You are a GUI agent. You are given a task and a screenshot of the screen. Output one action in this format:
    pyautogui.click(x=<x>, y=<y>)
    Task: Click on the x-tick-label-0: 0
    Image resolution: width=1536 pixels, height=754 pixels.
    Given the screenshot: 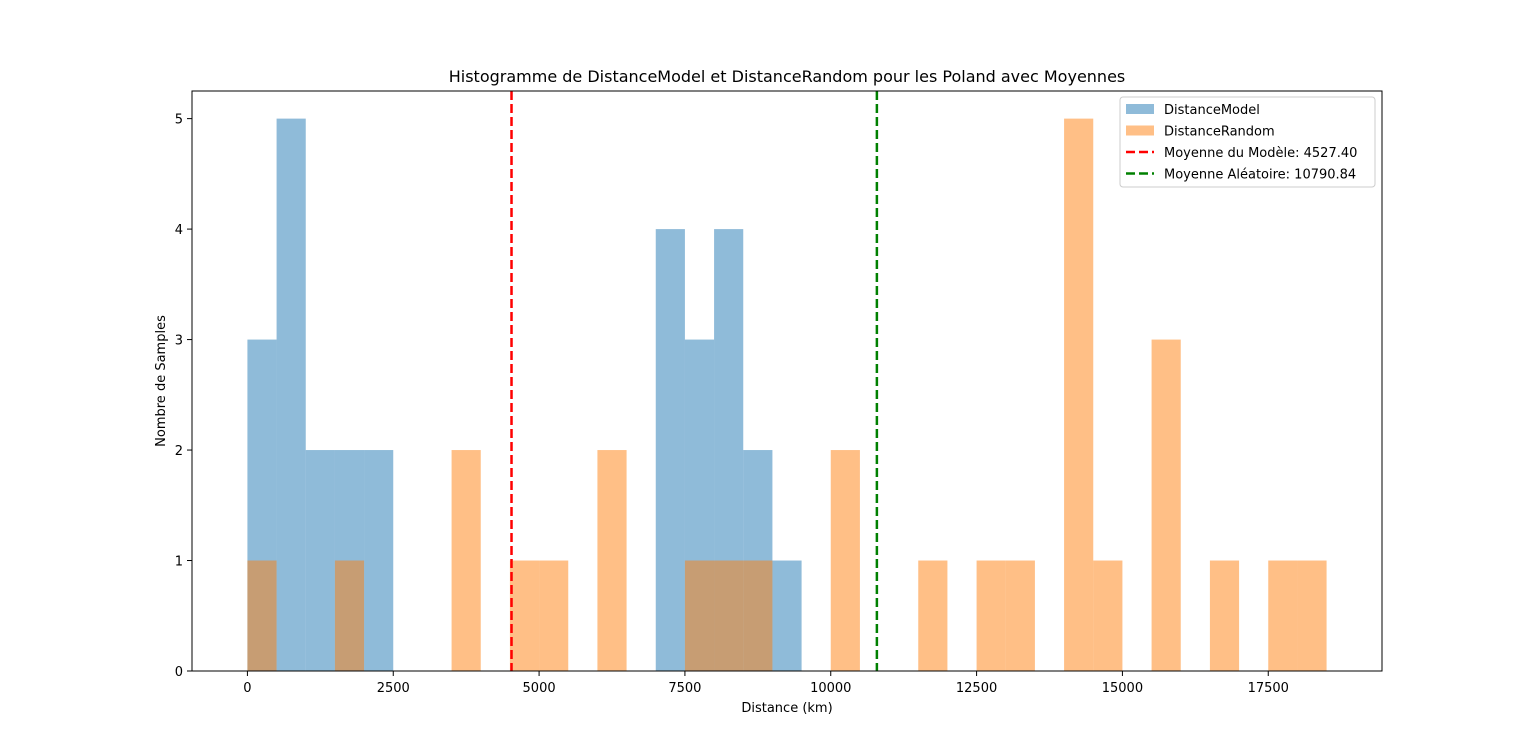 What is the action you would take?
    pyautogui.click(x=247, y=688)
    